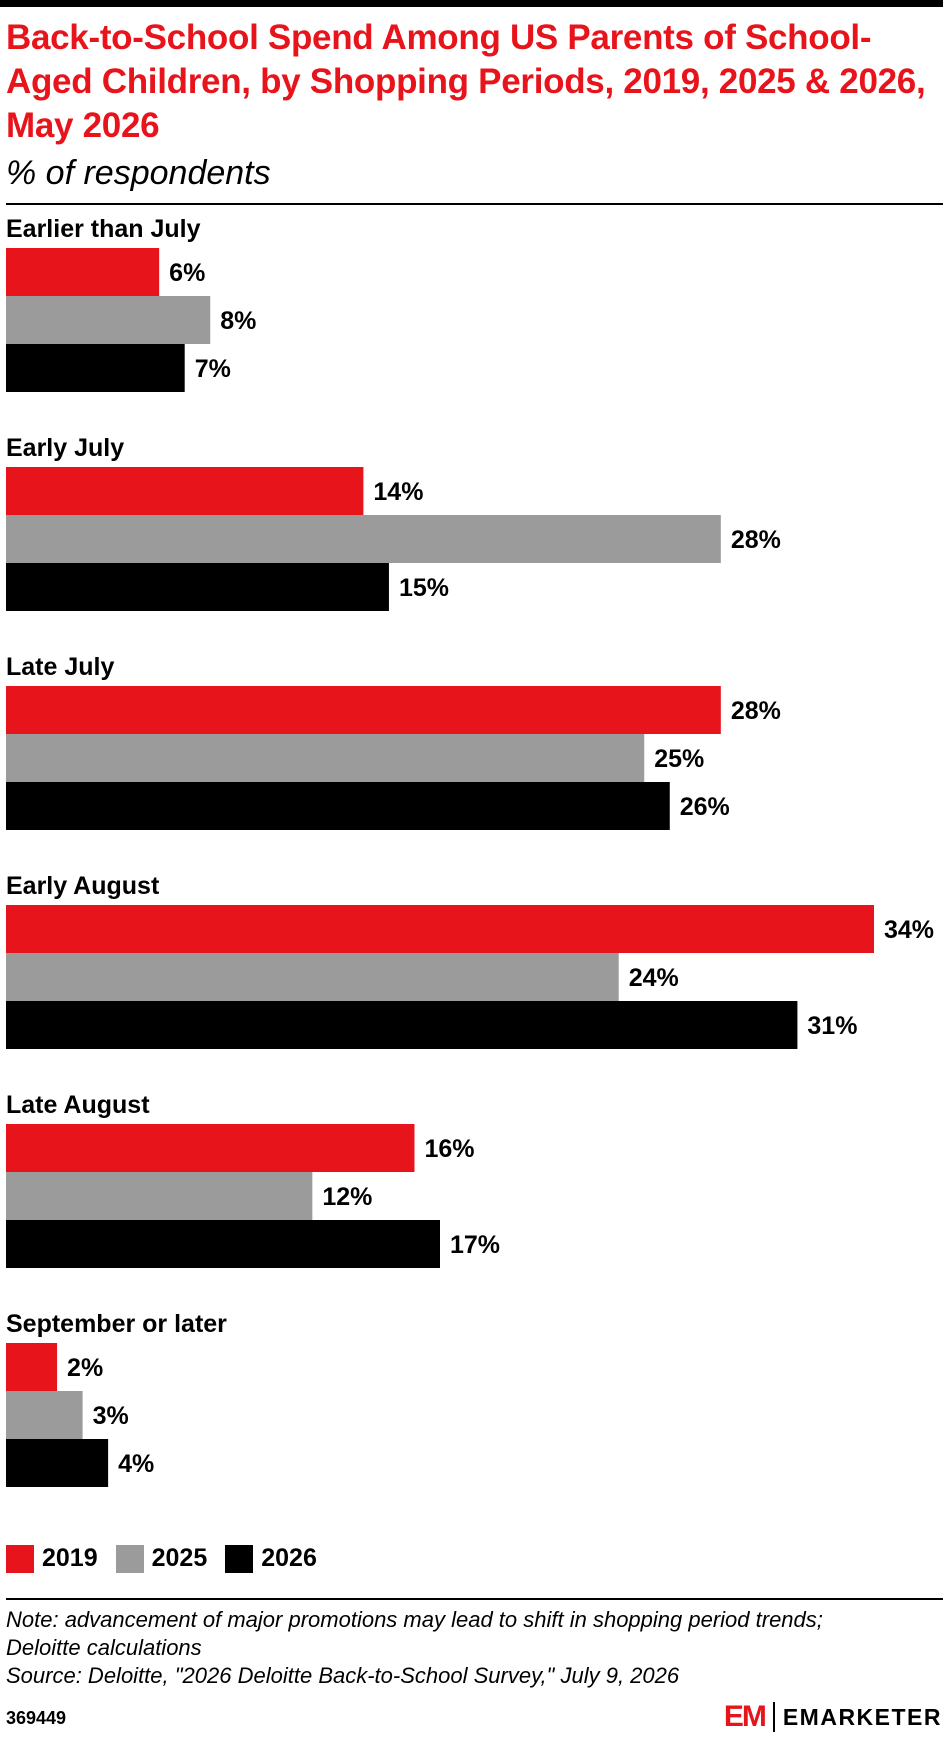 This screenshot has height=1744, width=948. I want to click on legend-label: 2019, so click(70, 1558).